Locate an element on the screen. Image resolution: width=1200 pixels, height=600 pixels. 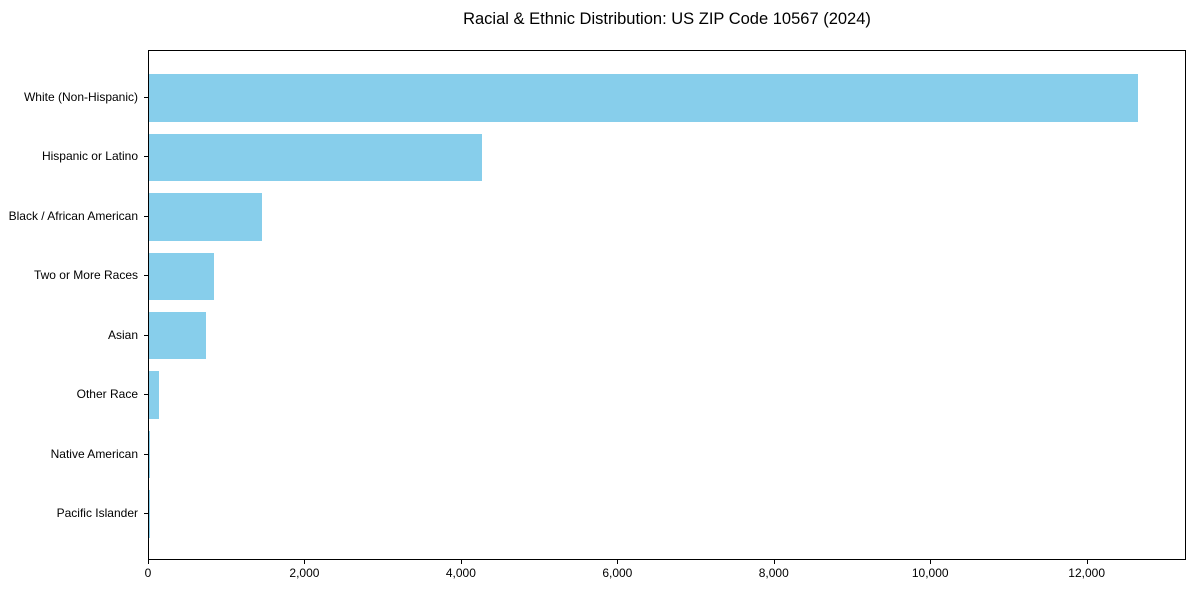
x-tick-label: 6,000 is located at coordinates (617, 573).